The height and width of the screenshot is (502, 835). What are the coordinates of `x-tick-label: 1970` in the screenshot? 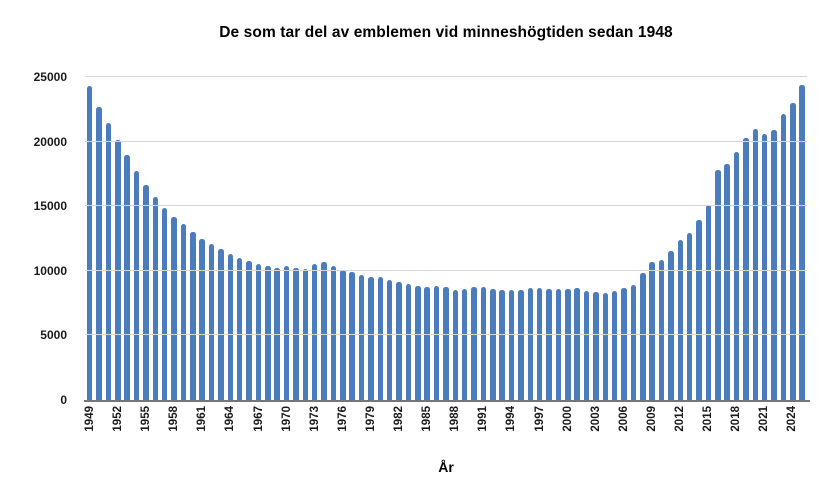 It's located at (286, 419).